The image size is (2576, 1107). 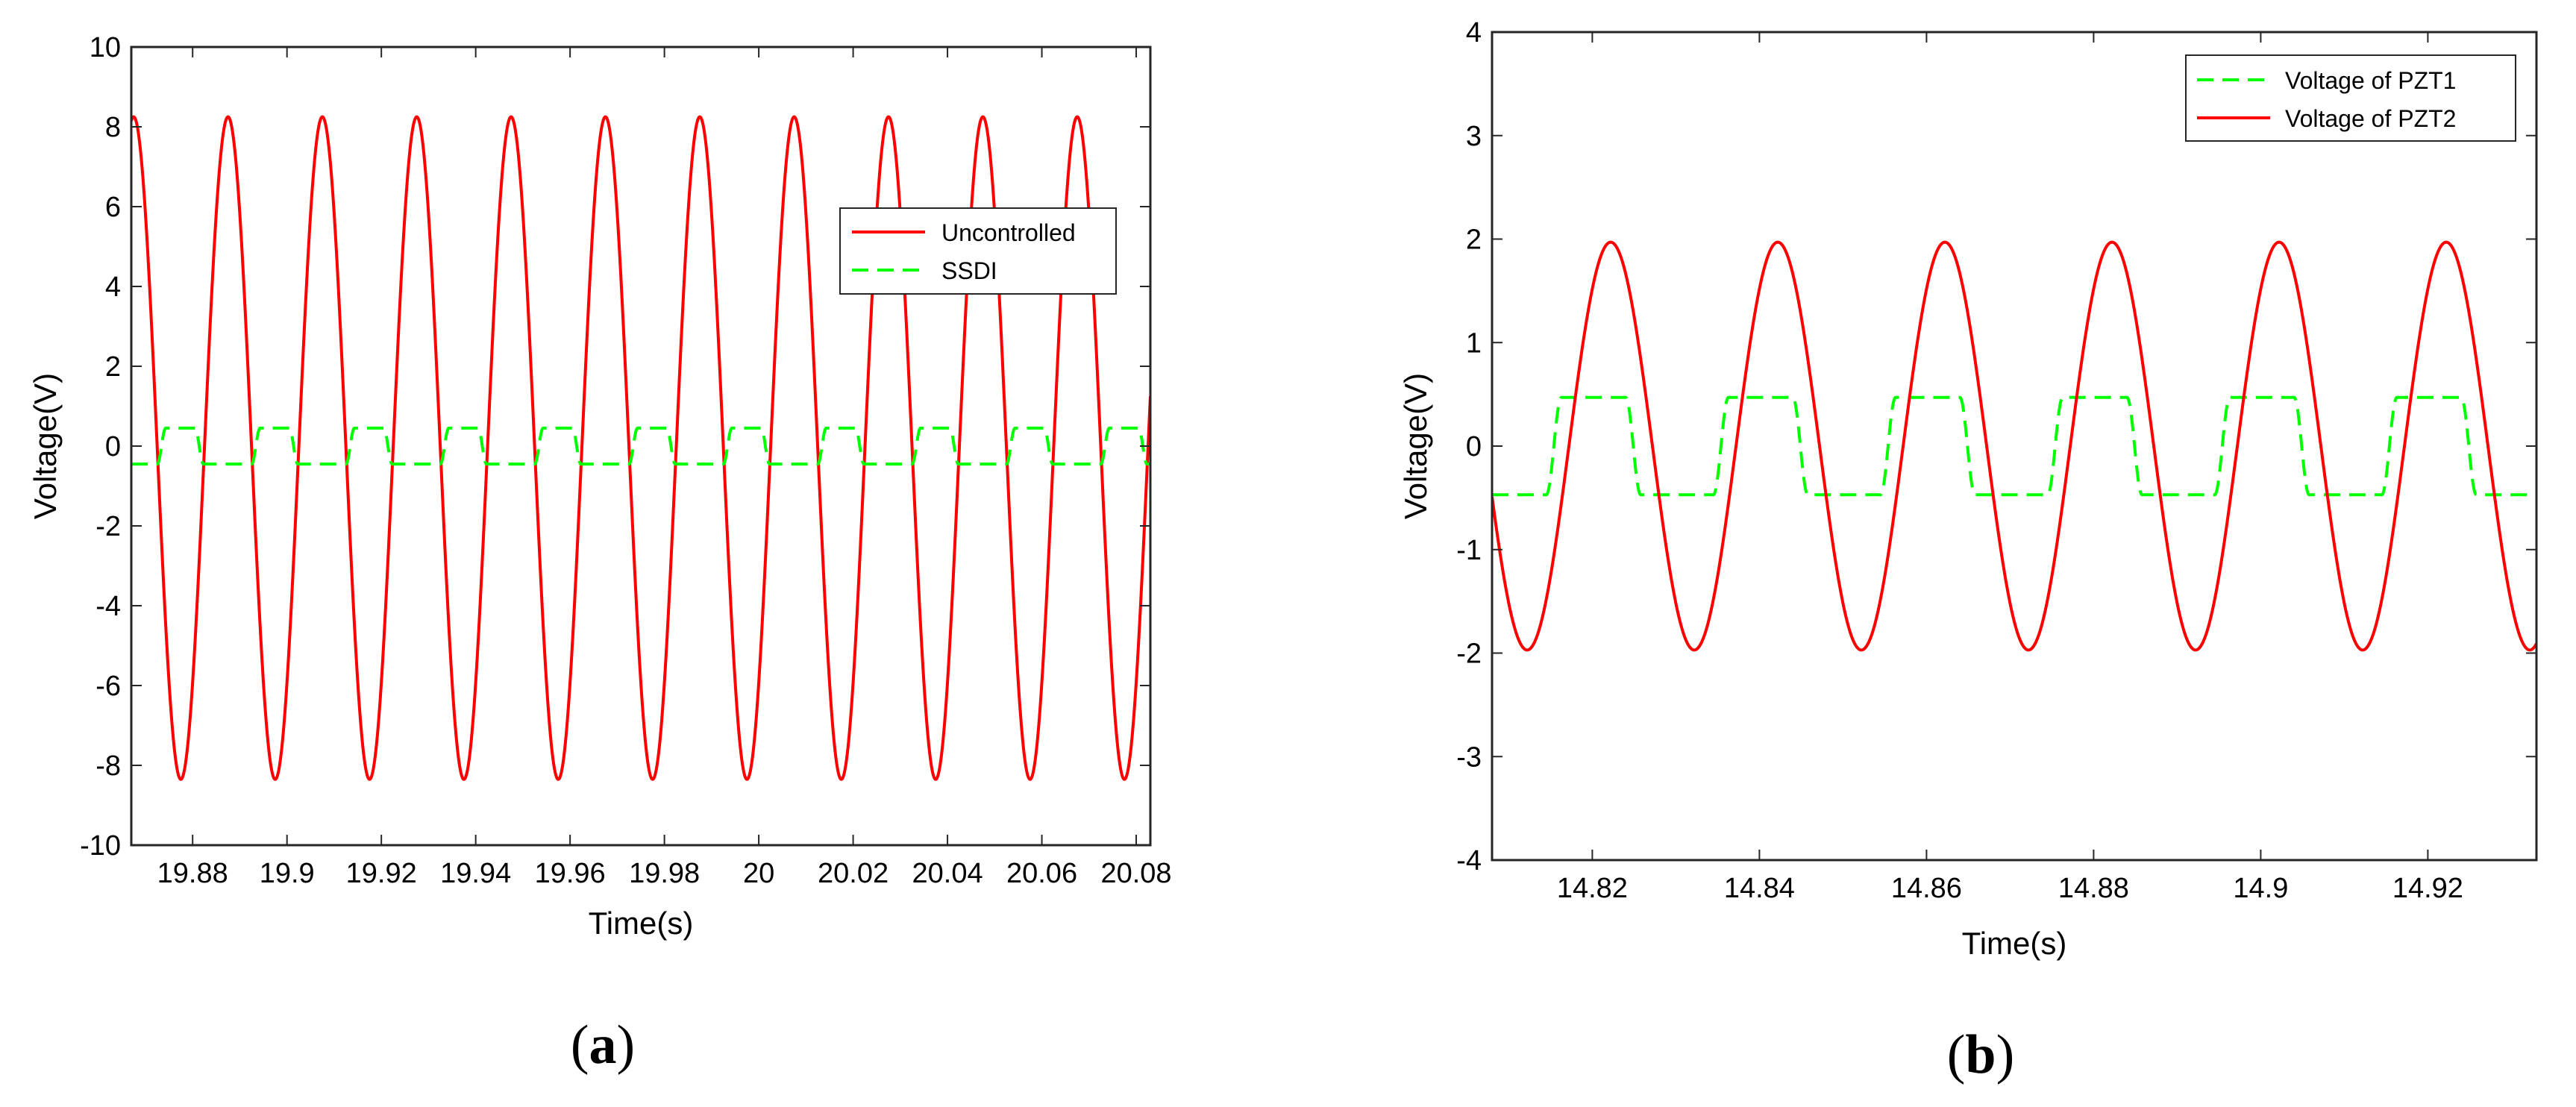 What do you see at coordinates (1135, 873) in the screenshot?
I see `x-tick-label: 20.08` at bounding box center [1135, 873].